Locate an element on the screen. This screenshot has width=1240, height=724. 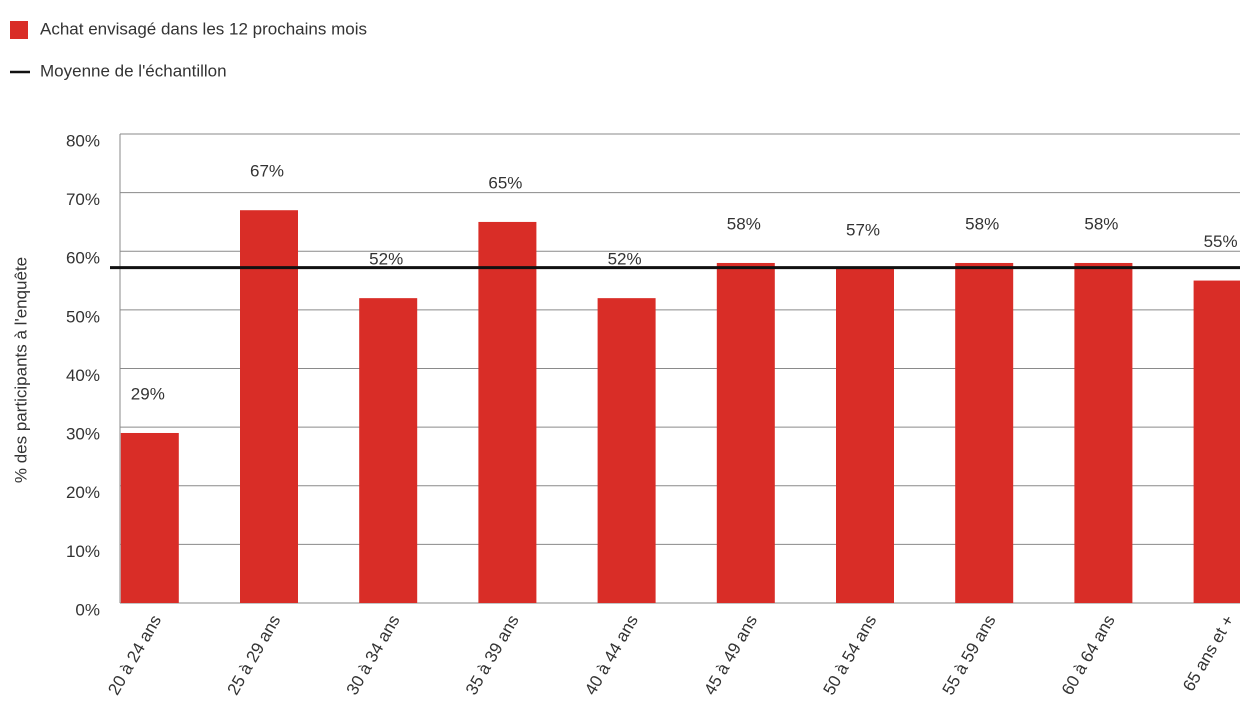
data-label: 55% is located at coordinates (1221, 241).